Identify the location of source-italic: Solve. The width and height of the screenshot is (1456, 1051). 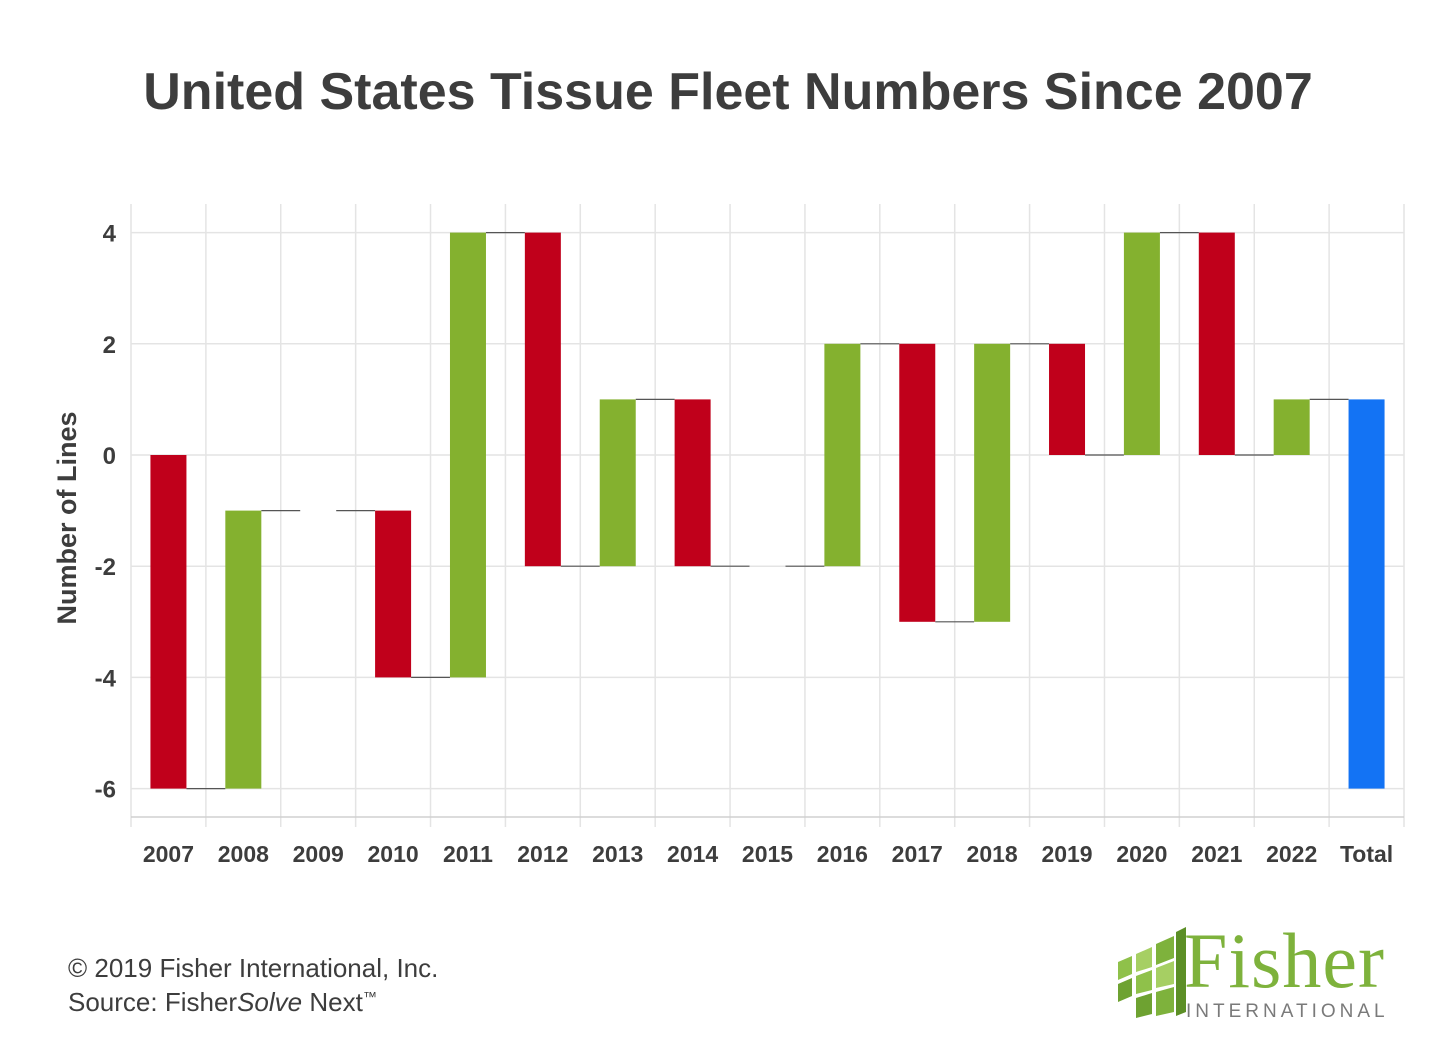
(270, 1002).